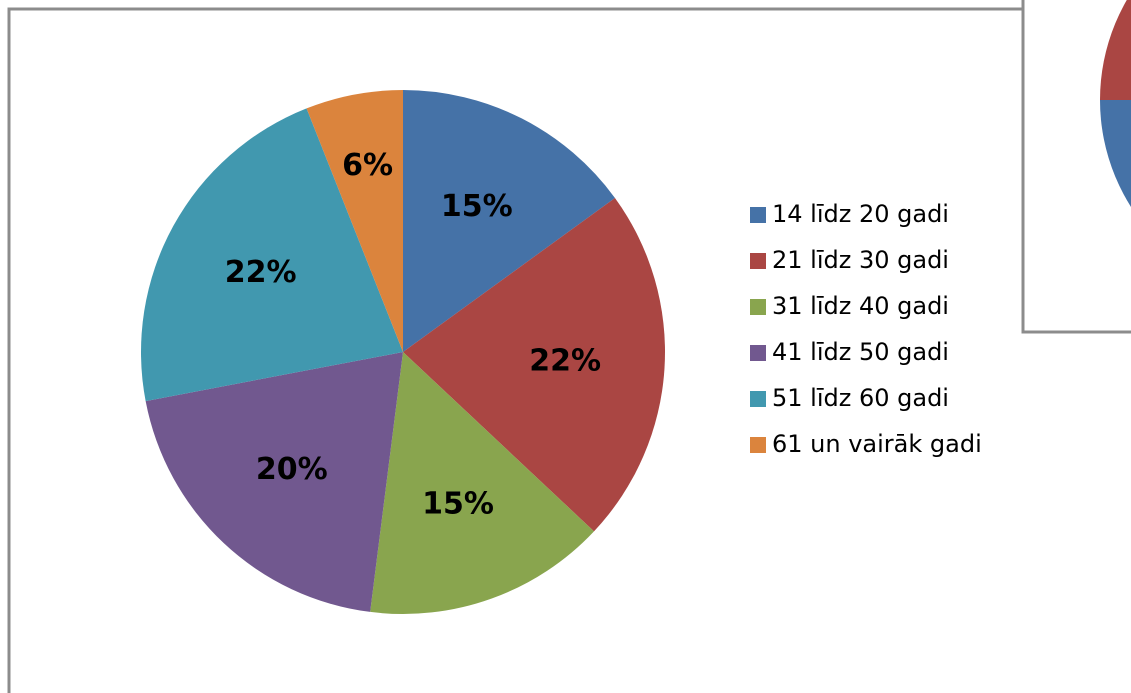 Image resolution: width=1131 pixels, height=693 pixels. What do you see at coordinates (1076, 167) in the screenshot?
I see `overlapping-chart` at bounding box center [1076, 167].